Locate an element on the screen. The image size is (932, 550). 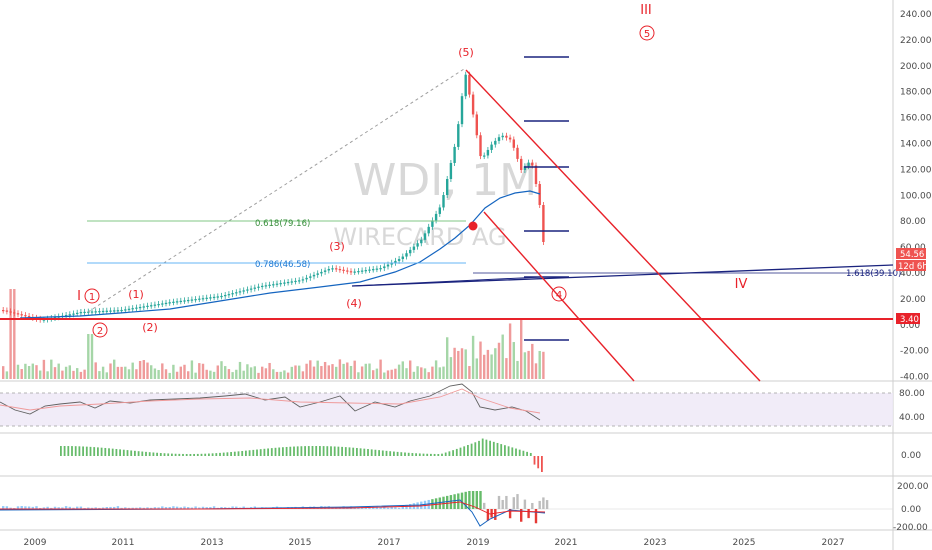
volume-bars is located at coordinates (273, 334).